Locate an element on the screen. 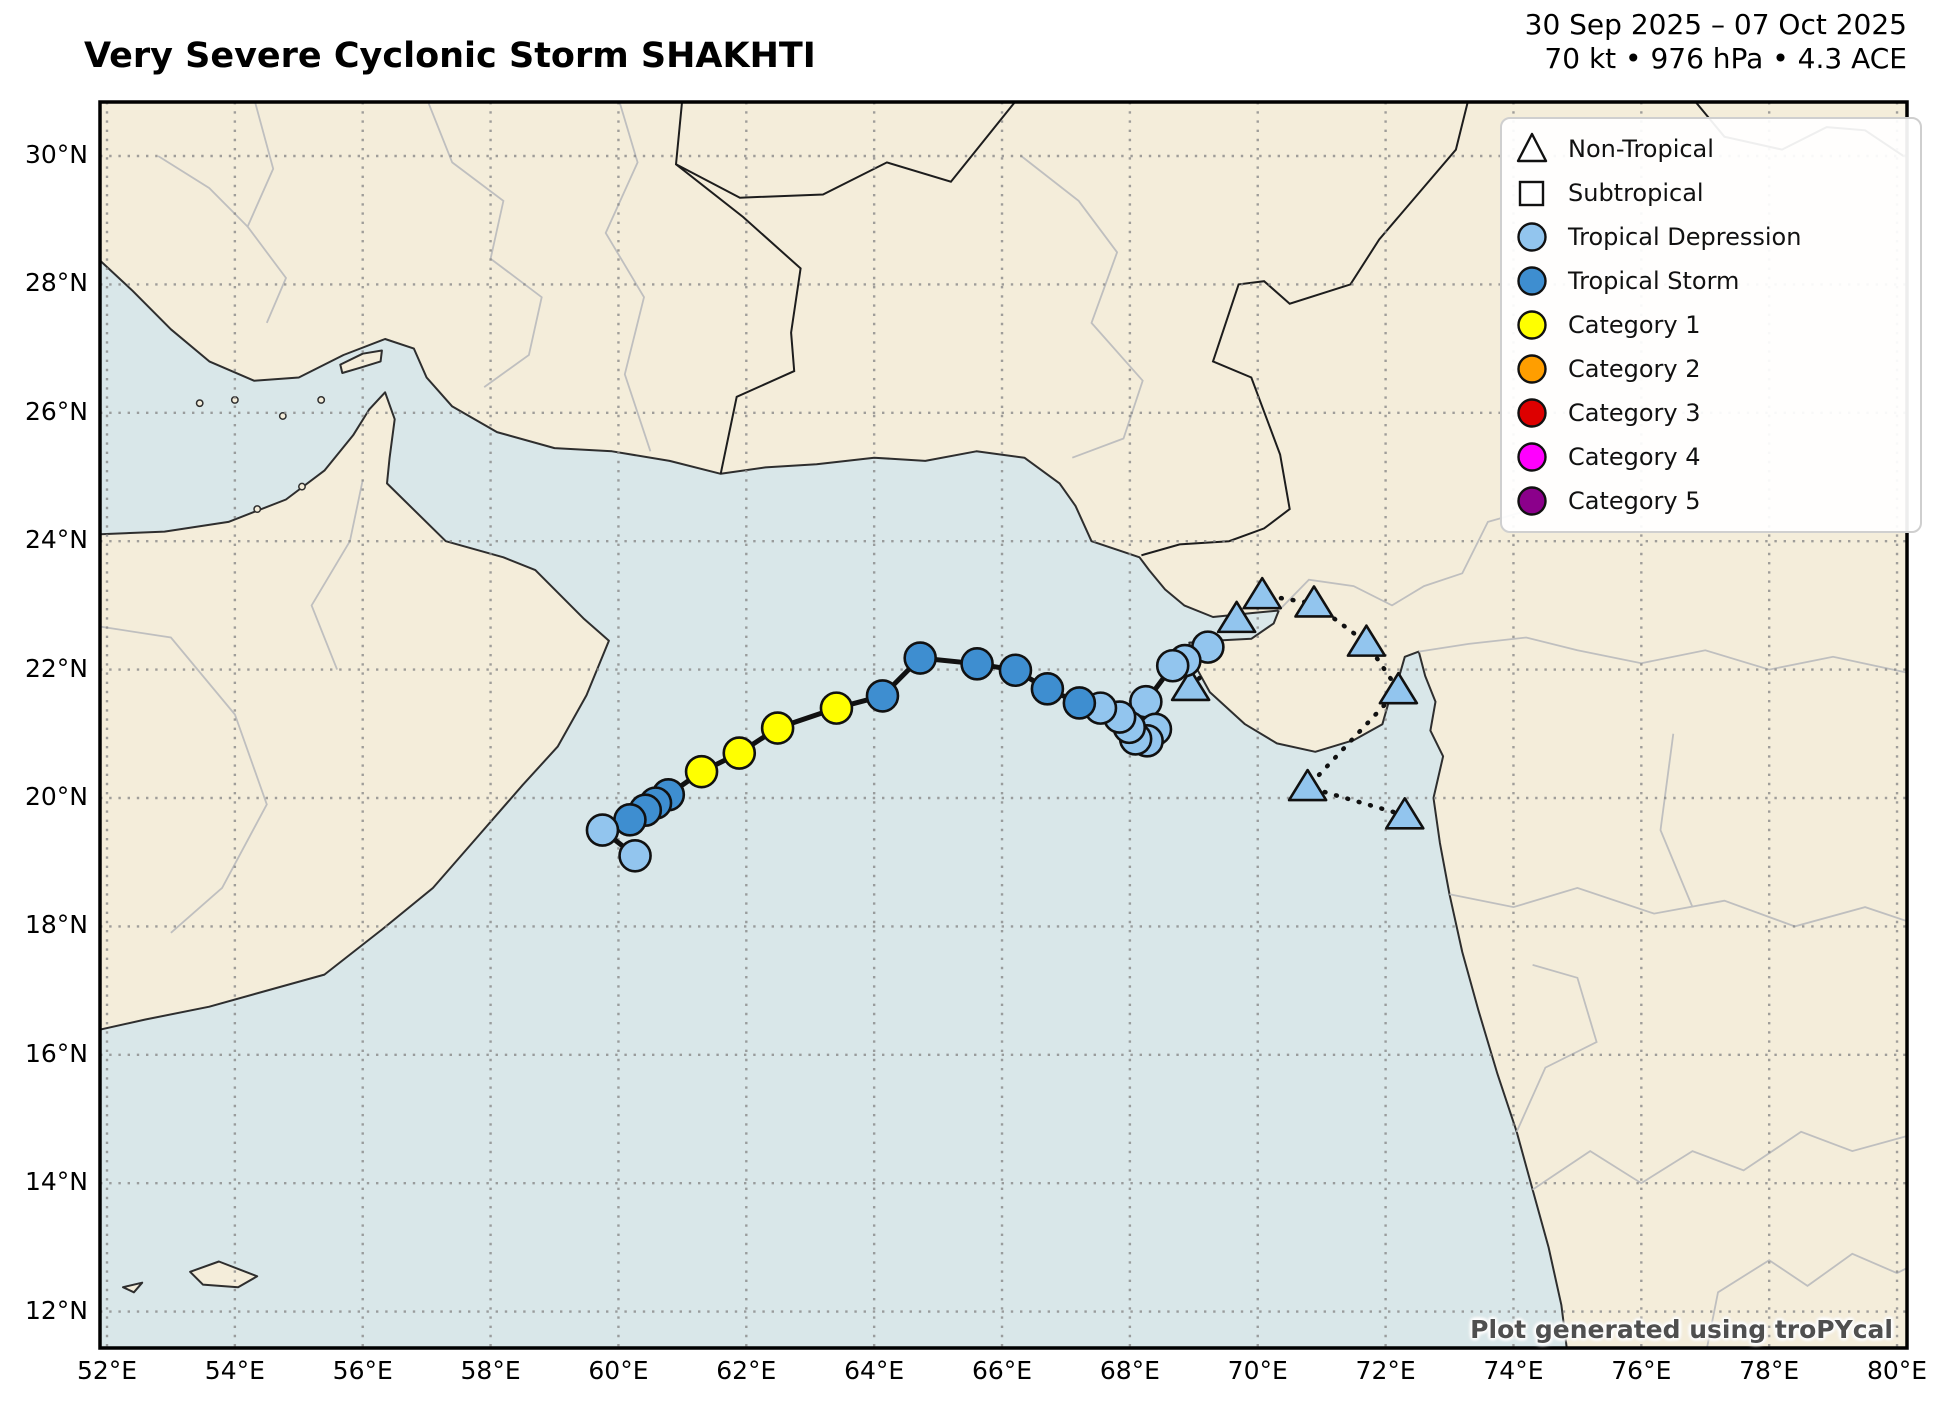 The image size is (1954, 1406). lat-tick-label: 26°N is located at coordinates (56, 411).